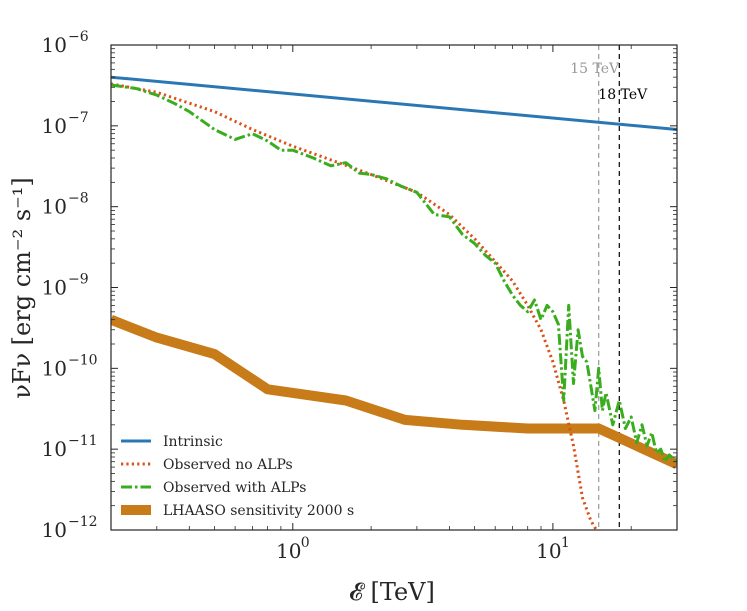 The width and height of the screenshot is (747, 611). I want to click on legend-label-1: Observed no ALPs, so click(228, 465).